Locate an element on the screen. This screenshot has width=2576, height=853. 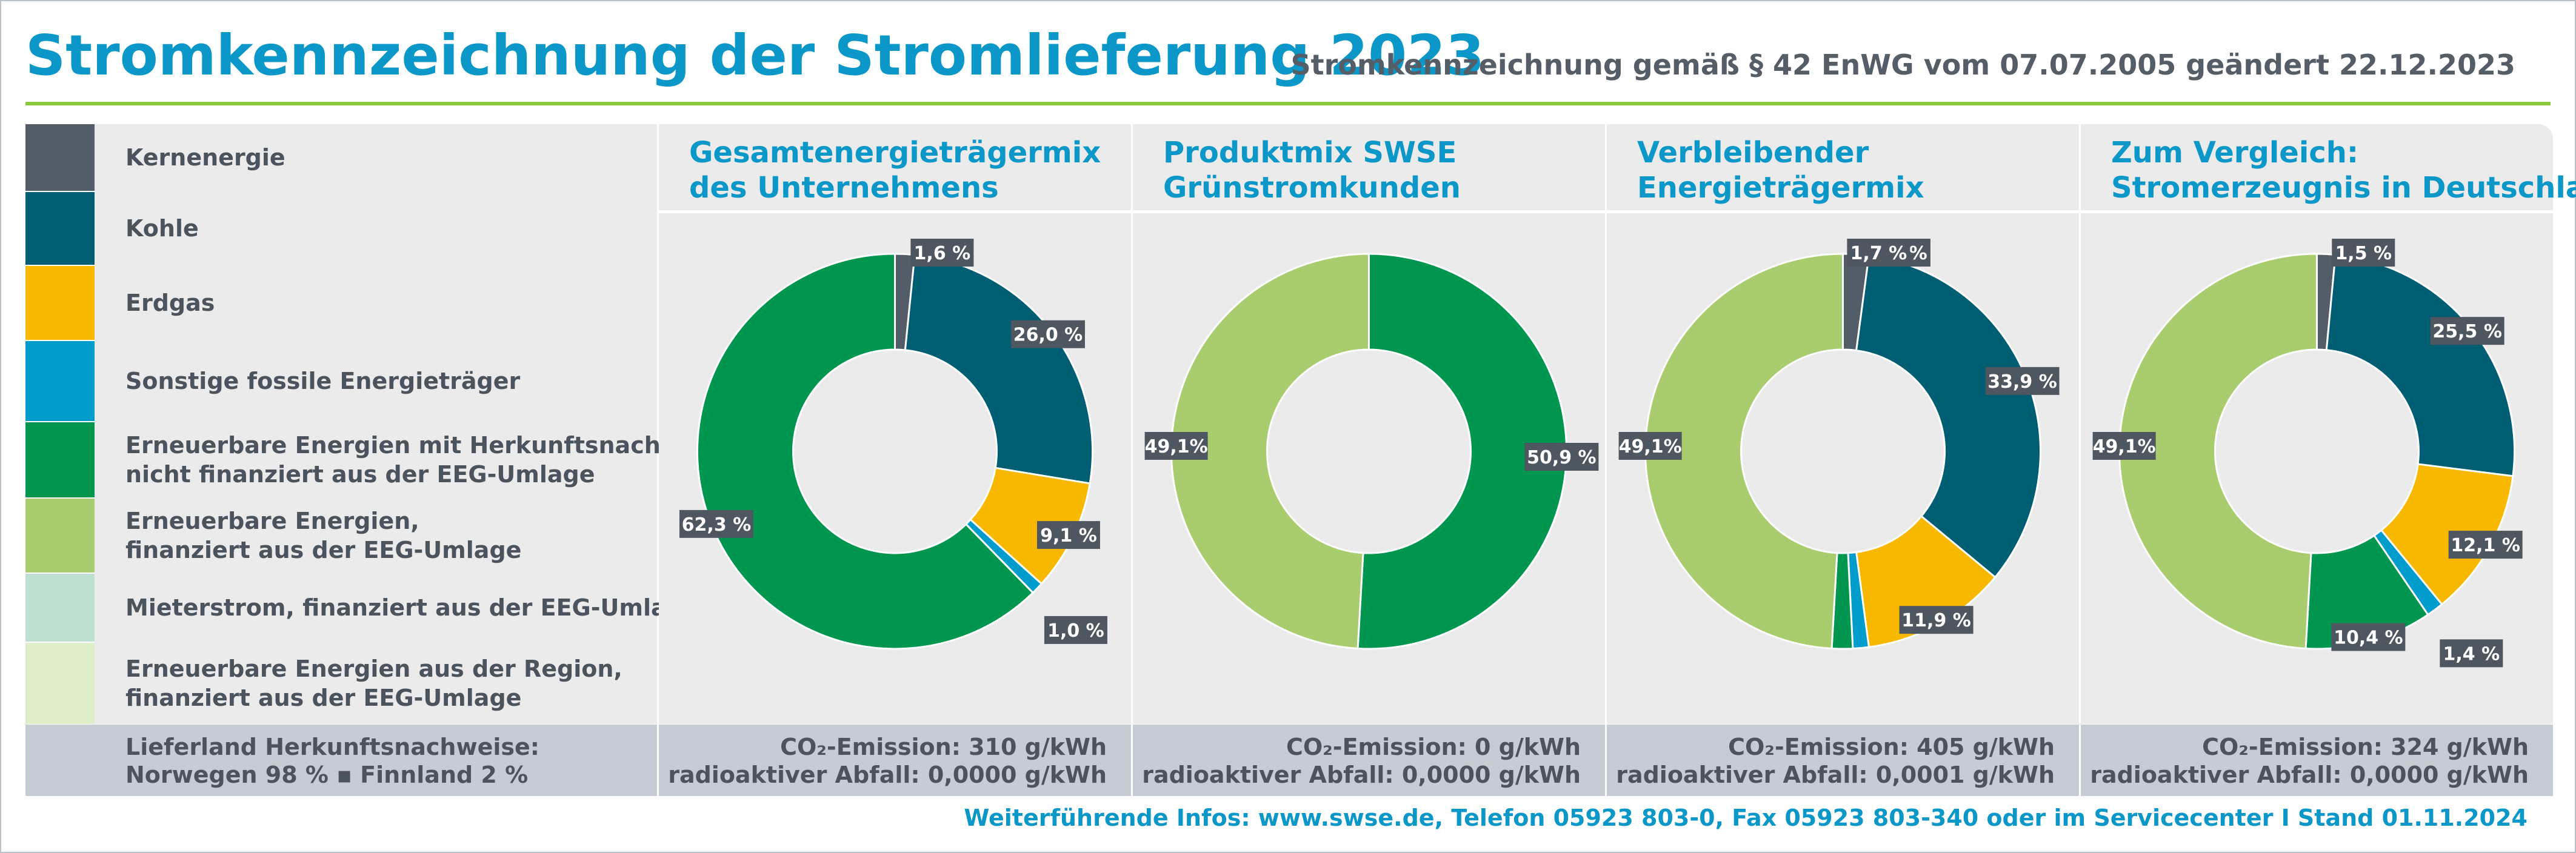
chart-title-line: Verbleibender is located at coordinates (1753, 153).